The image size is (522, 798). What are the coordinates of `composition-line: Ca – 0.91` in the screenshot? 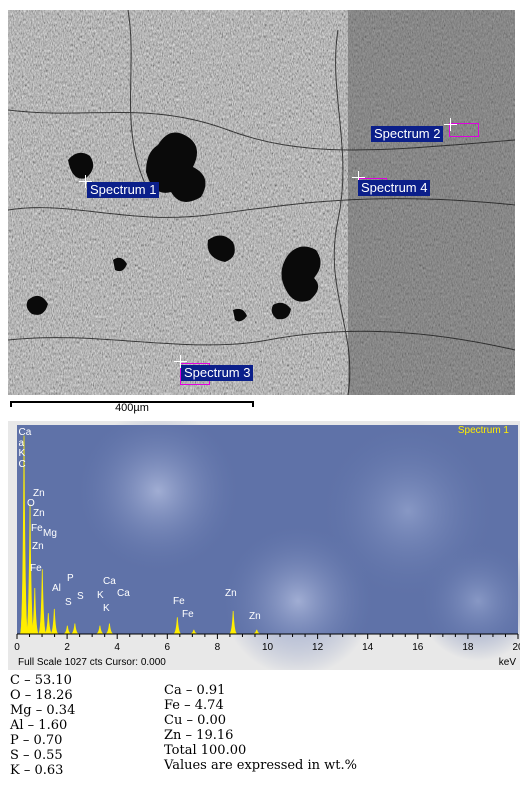 It's located at (195, 690).